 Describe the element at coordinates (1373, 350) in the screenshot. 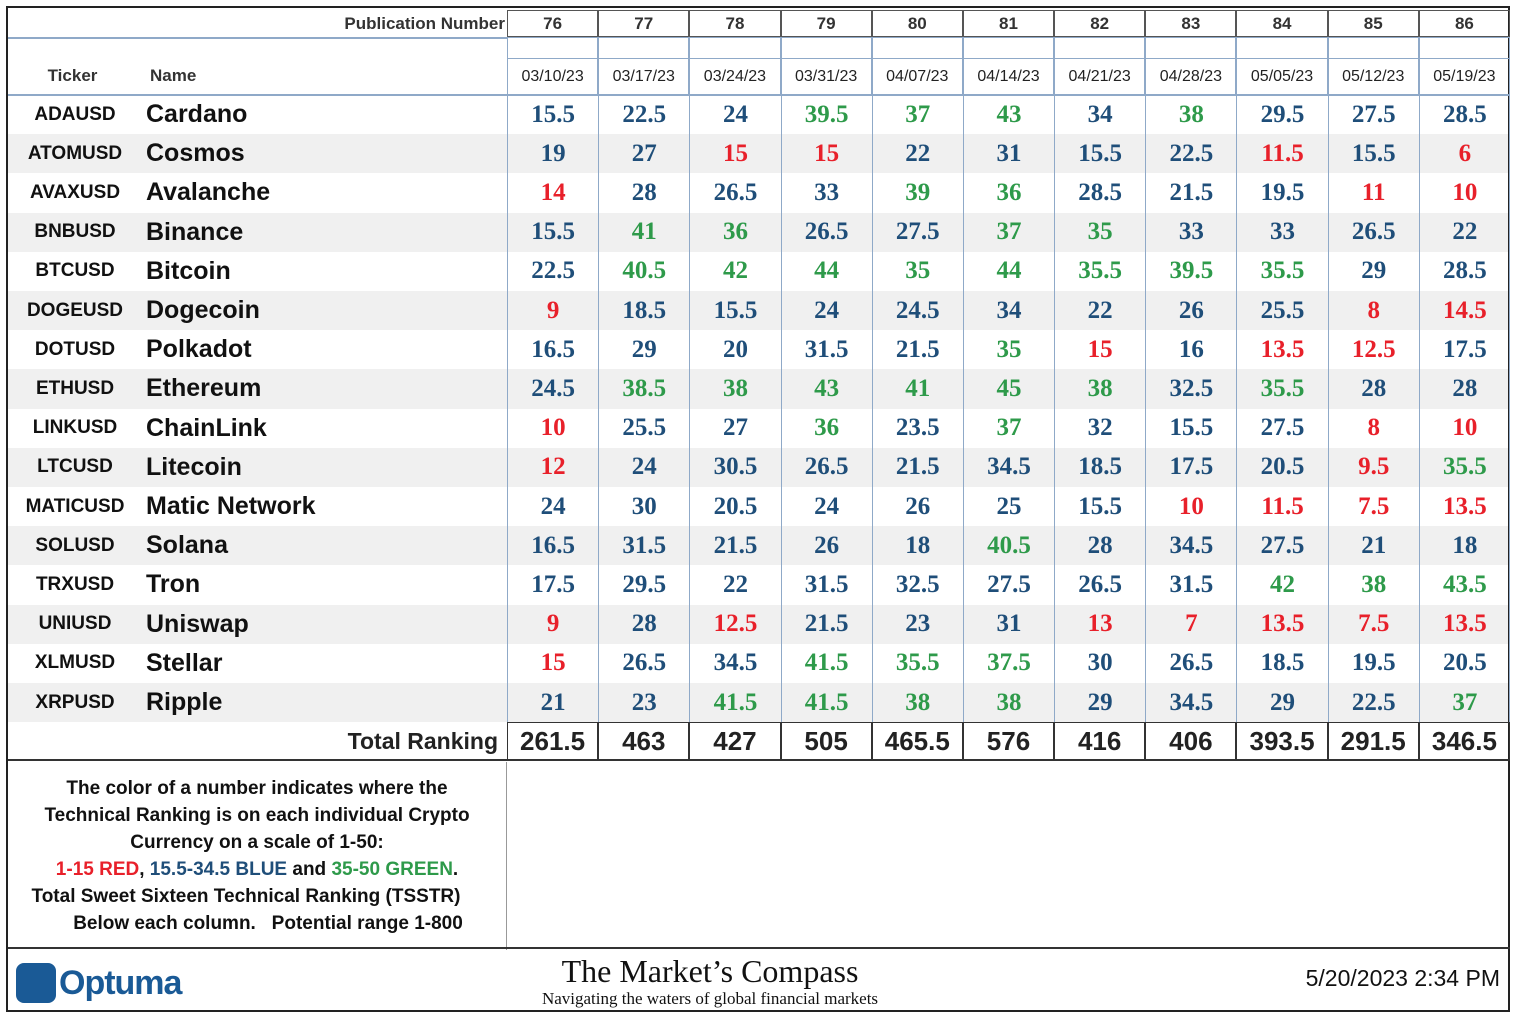

I see `ranking-value: 12.5` at that location.